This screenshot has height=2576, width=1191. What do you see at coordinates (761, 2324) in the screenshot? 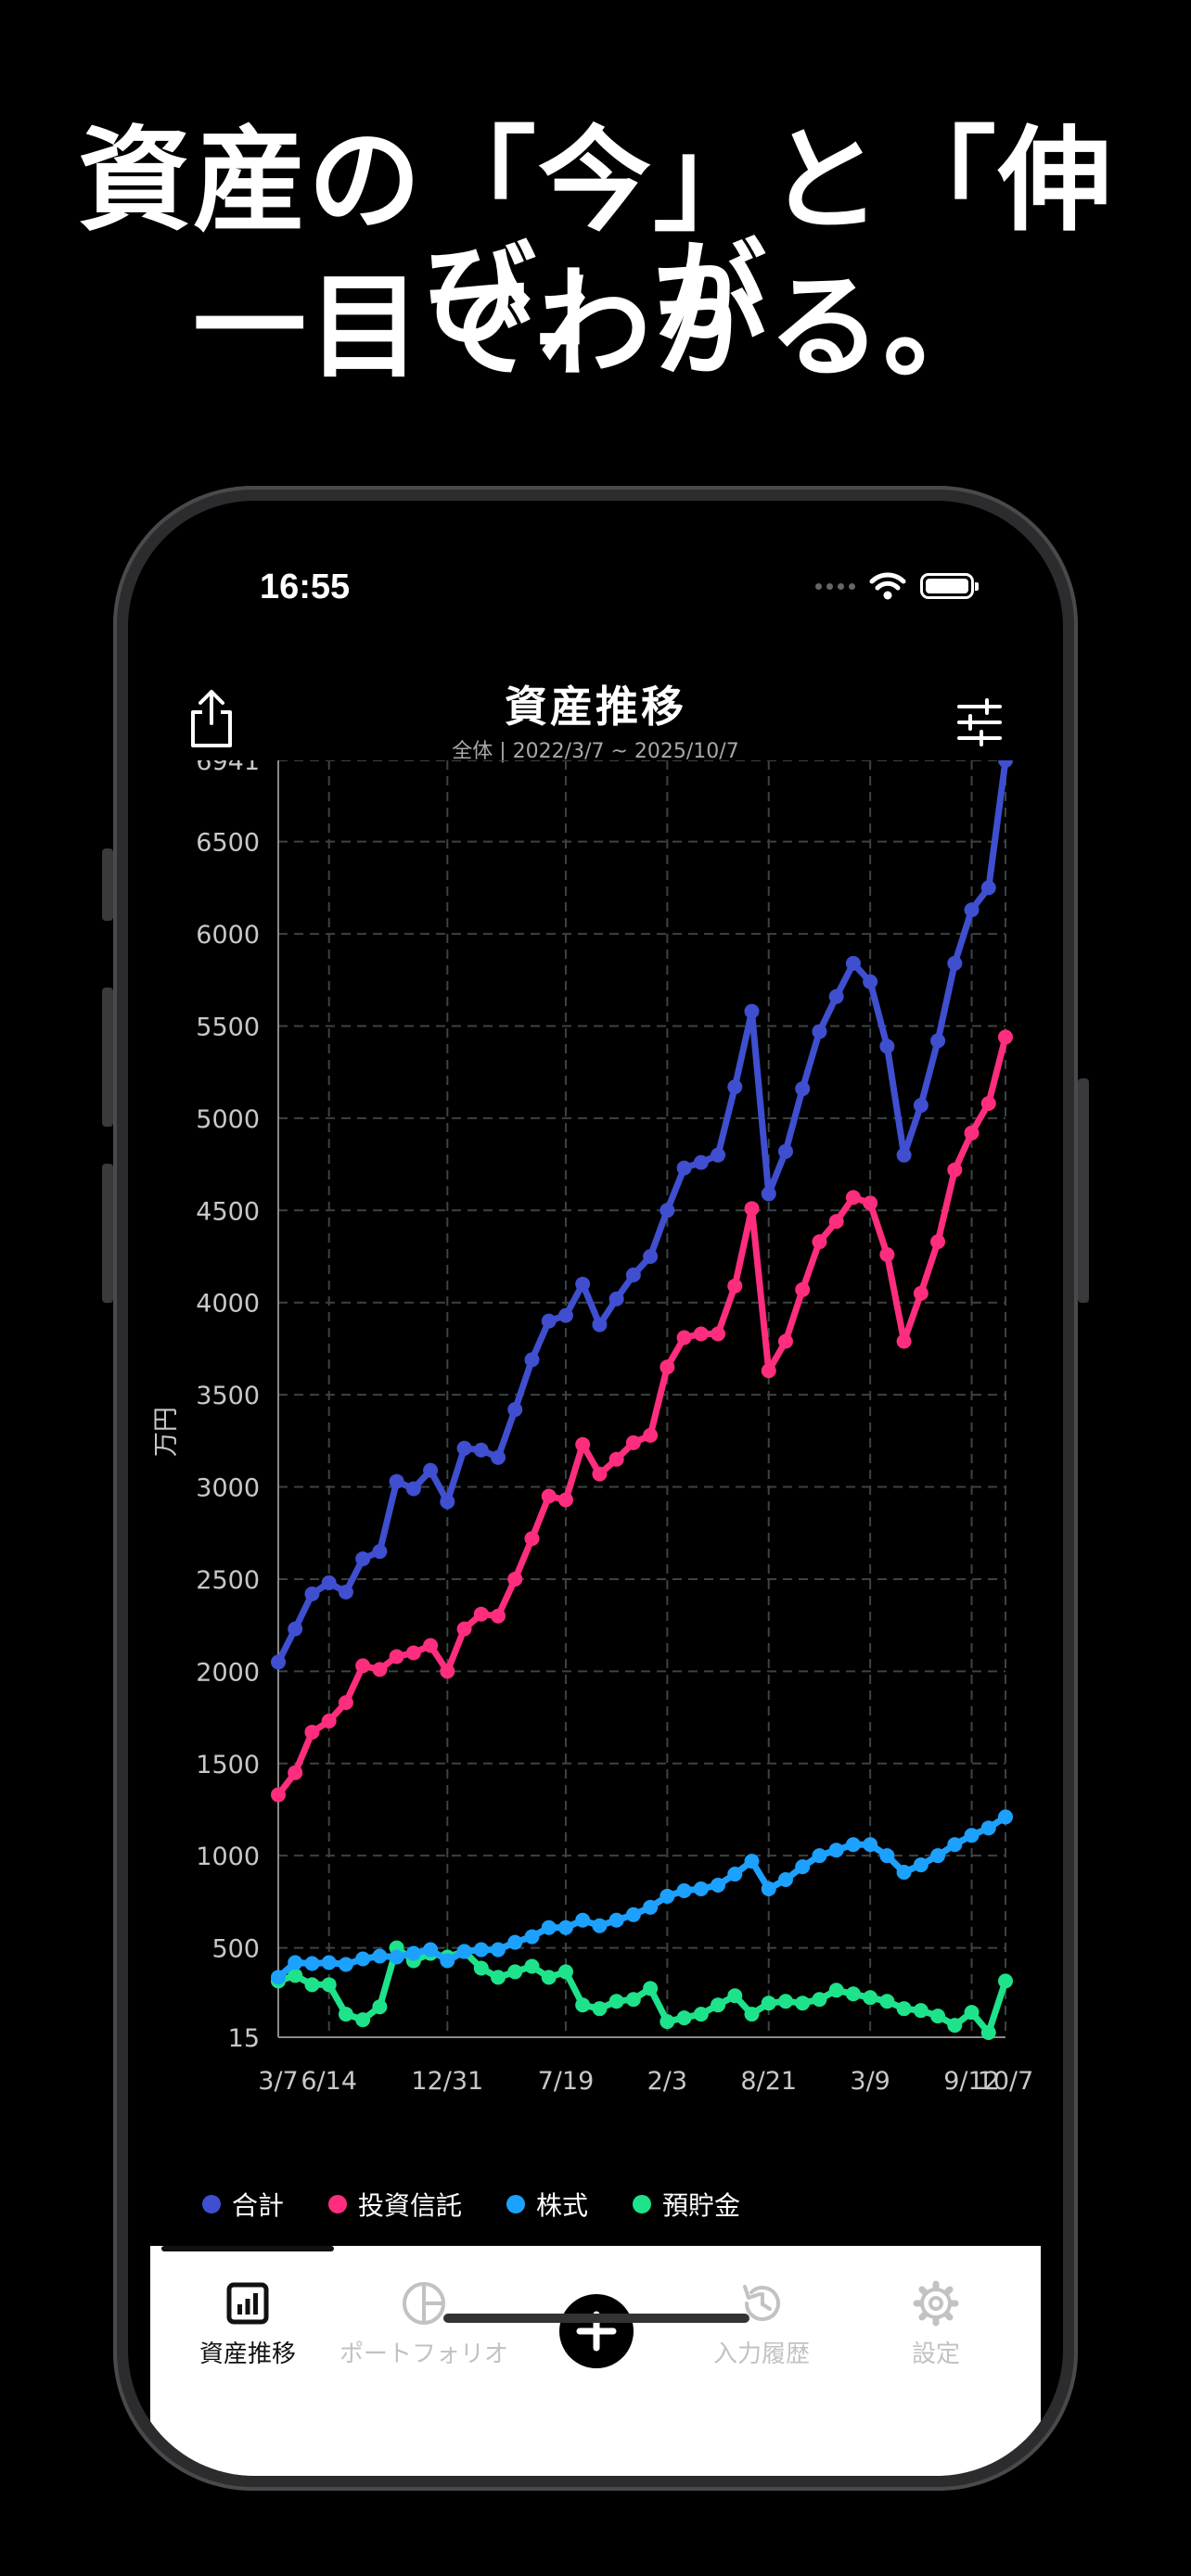
I see `tab-input-history: 入力履歴` at bounding box center [761, 2324].